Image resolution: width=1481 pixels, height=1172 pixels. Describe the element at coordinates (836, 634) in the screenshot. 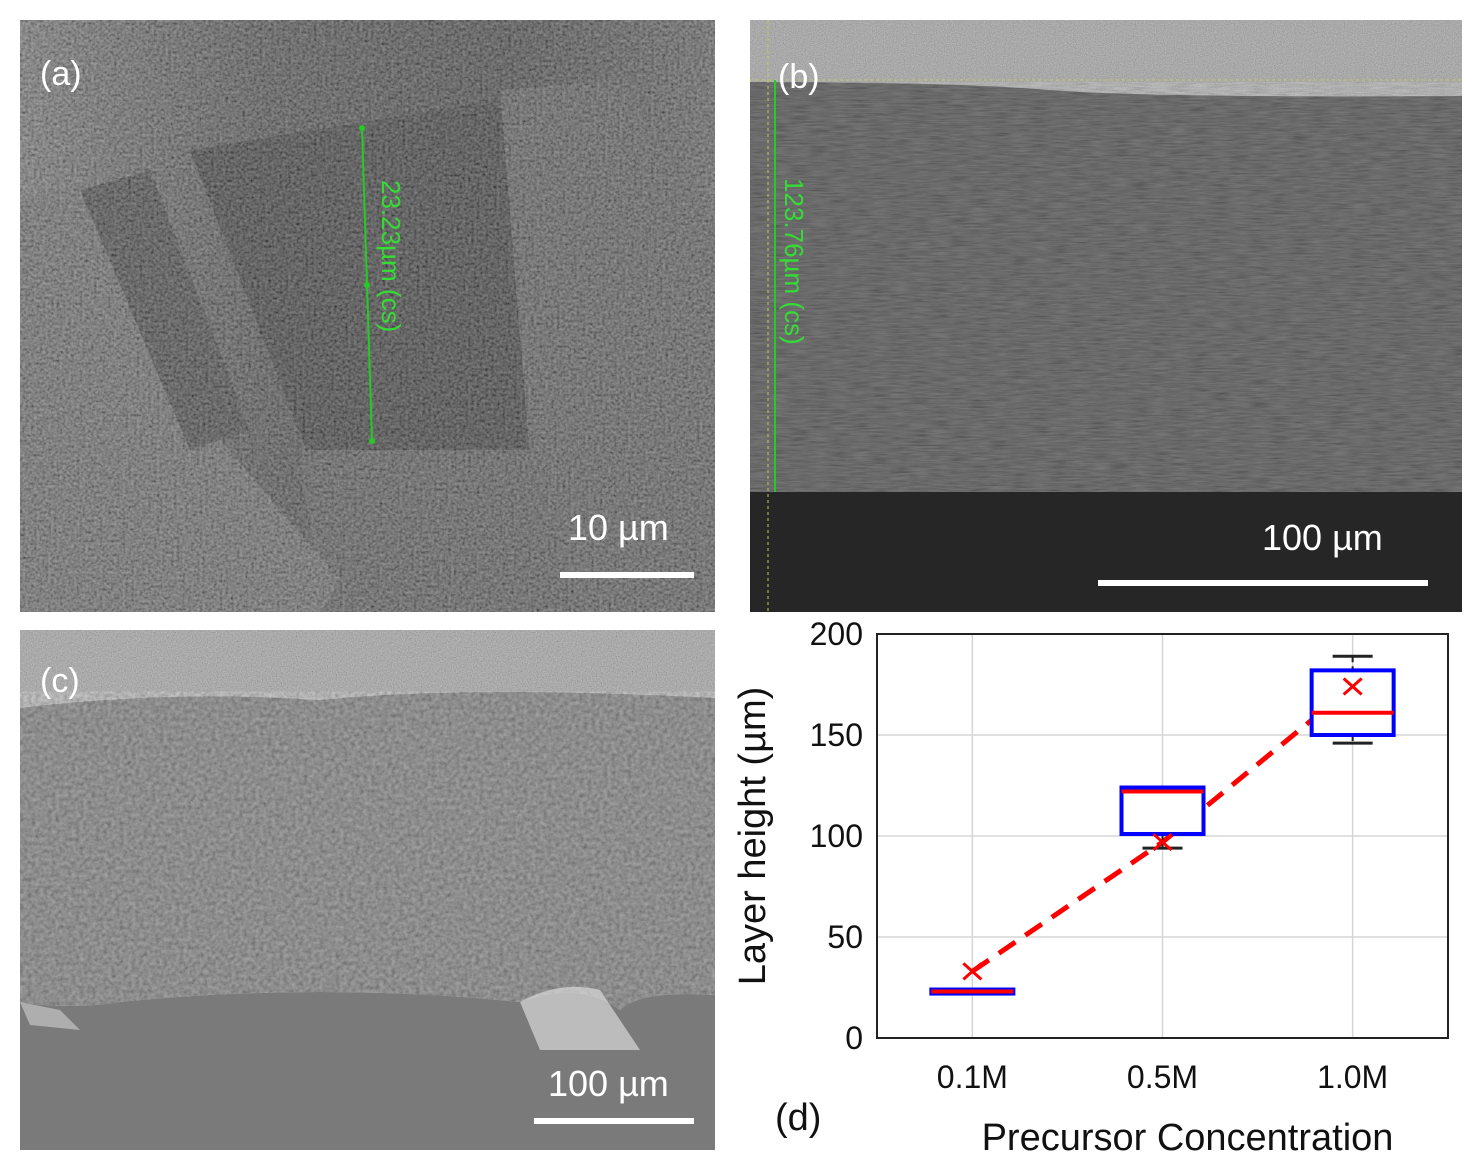

I see `y-tick-label-4: 200` at that location.